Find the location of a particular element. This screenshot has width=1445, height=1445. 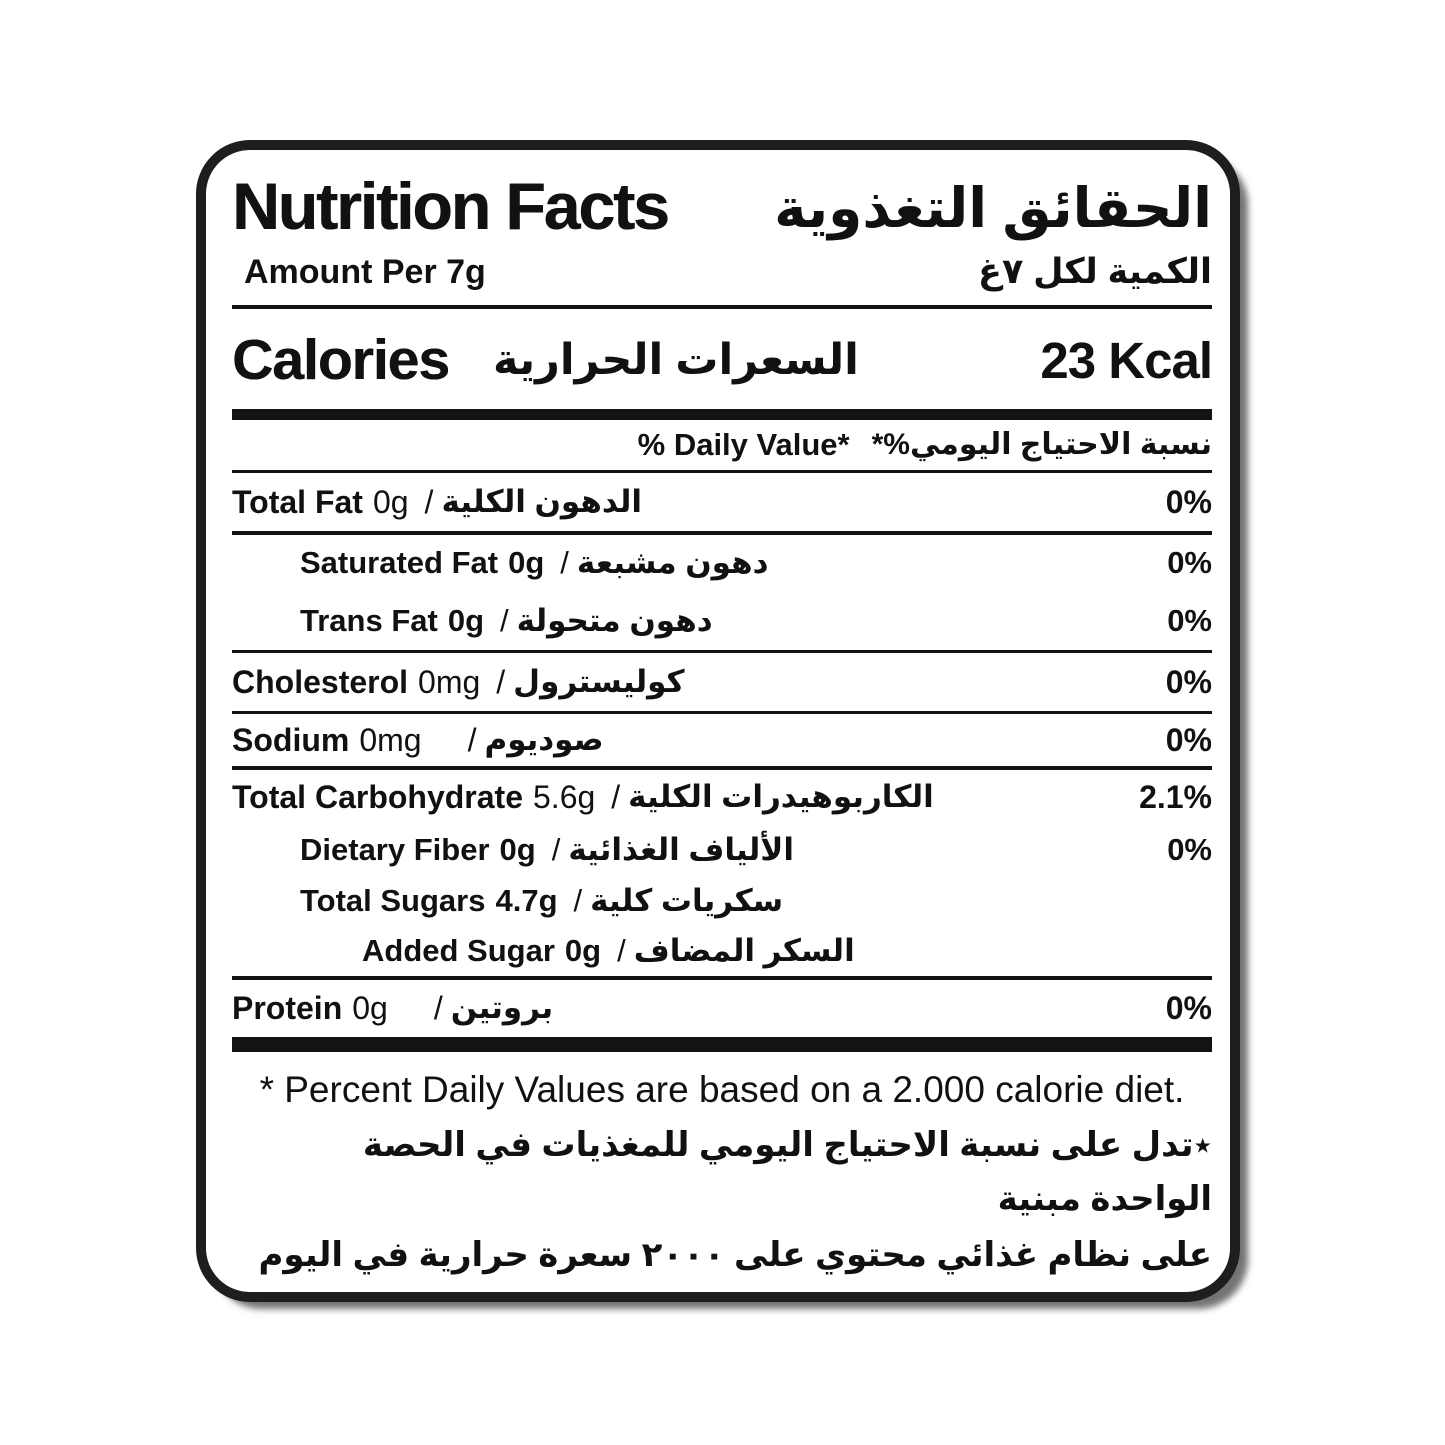

nutrient-name: Dietary Fiber is located at coordinates (395, 849).